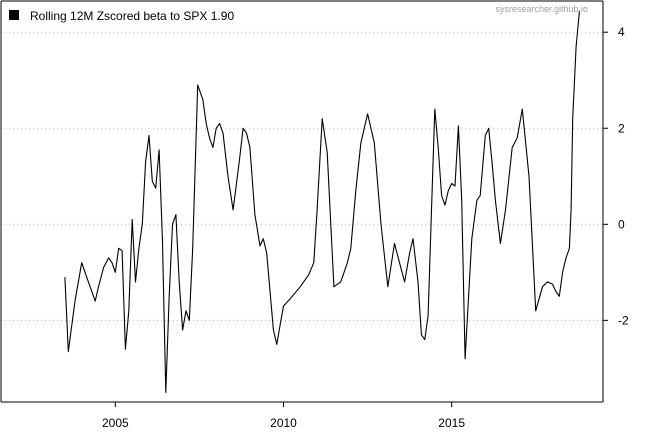 This screenshot has width=648, height=432. What do you see at coordinates (132, 16) in the screenshot?
I see `legend-label: Rolling 12M Zscored beta to SPX 1.90` at bounding box center [132, 16].